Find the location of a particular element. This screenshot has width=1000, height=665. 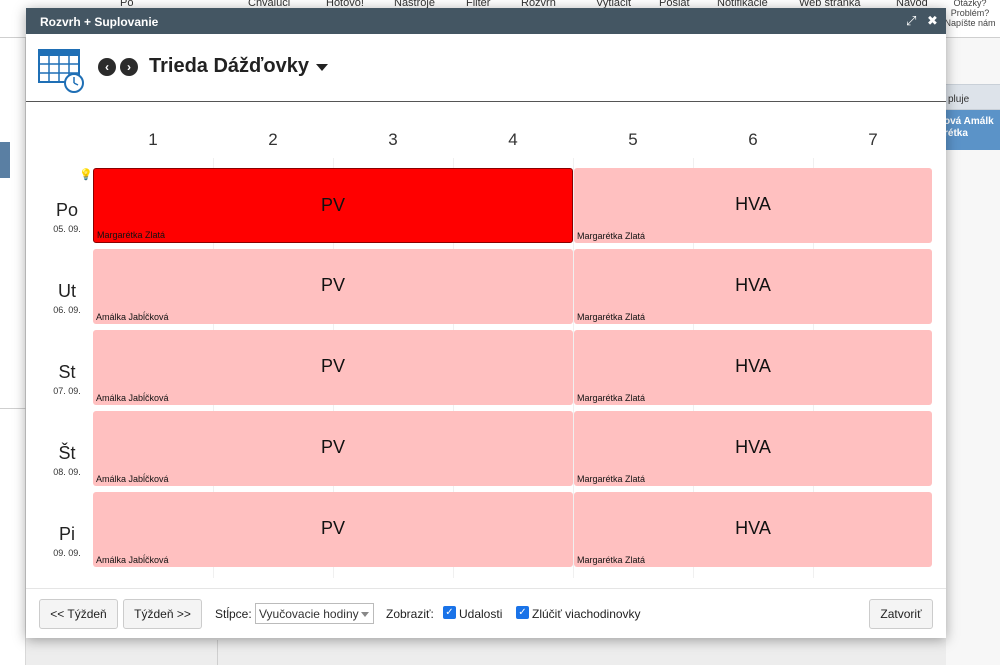

bg-toolbar-item: Poslať is located at coordinates (675, 4).